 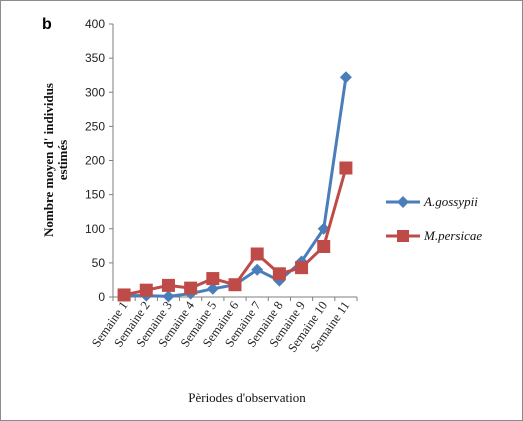 I want to click on y-tick-label: 100, so click(x=95, y=229).